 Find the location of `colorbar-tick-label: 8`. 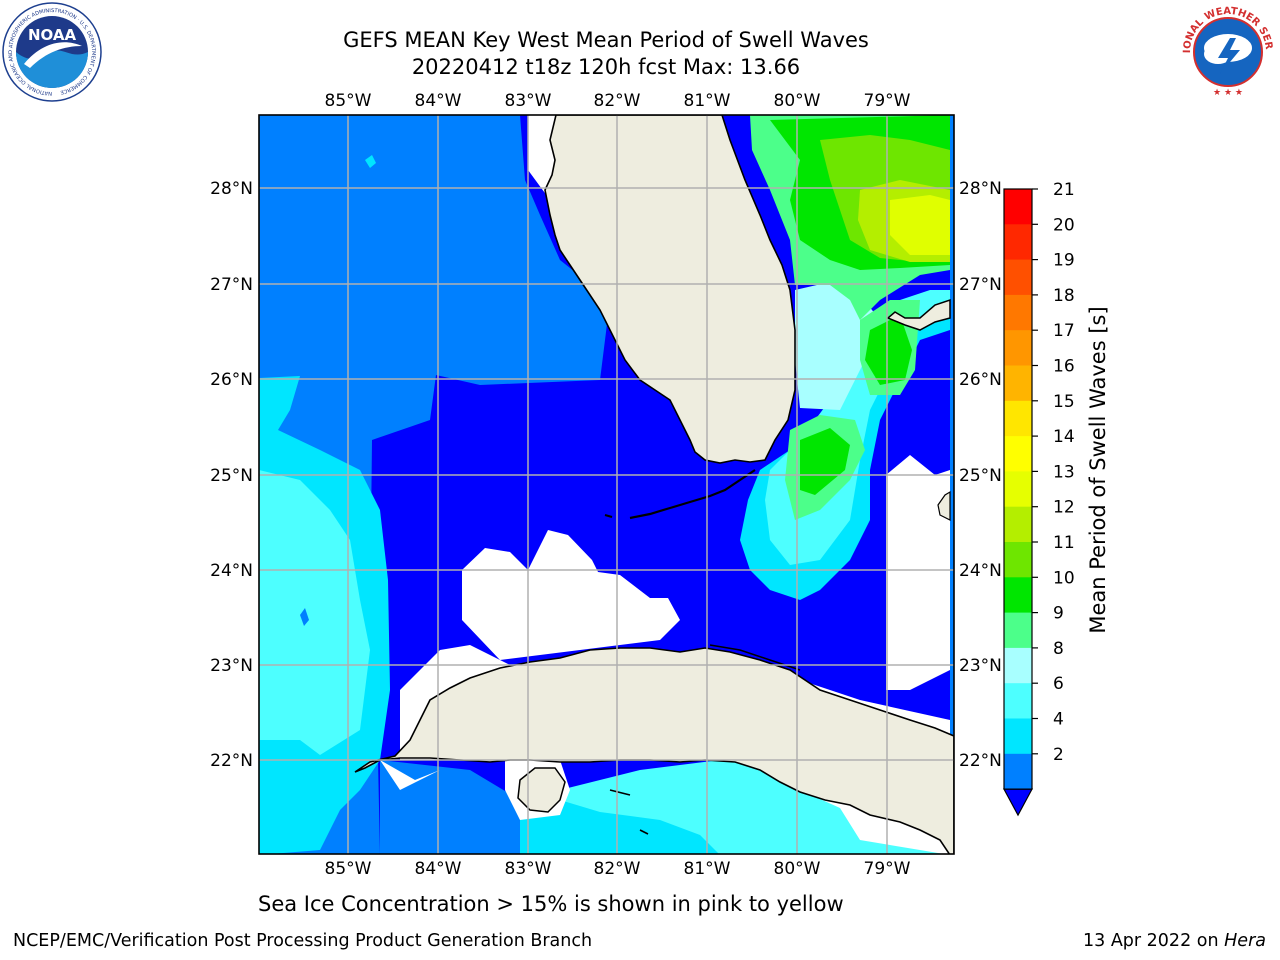

colorbar-tick-label: 8 is located at coordinates (1058, 649).